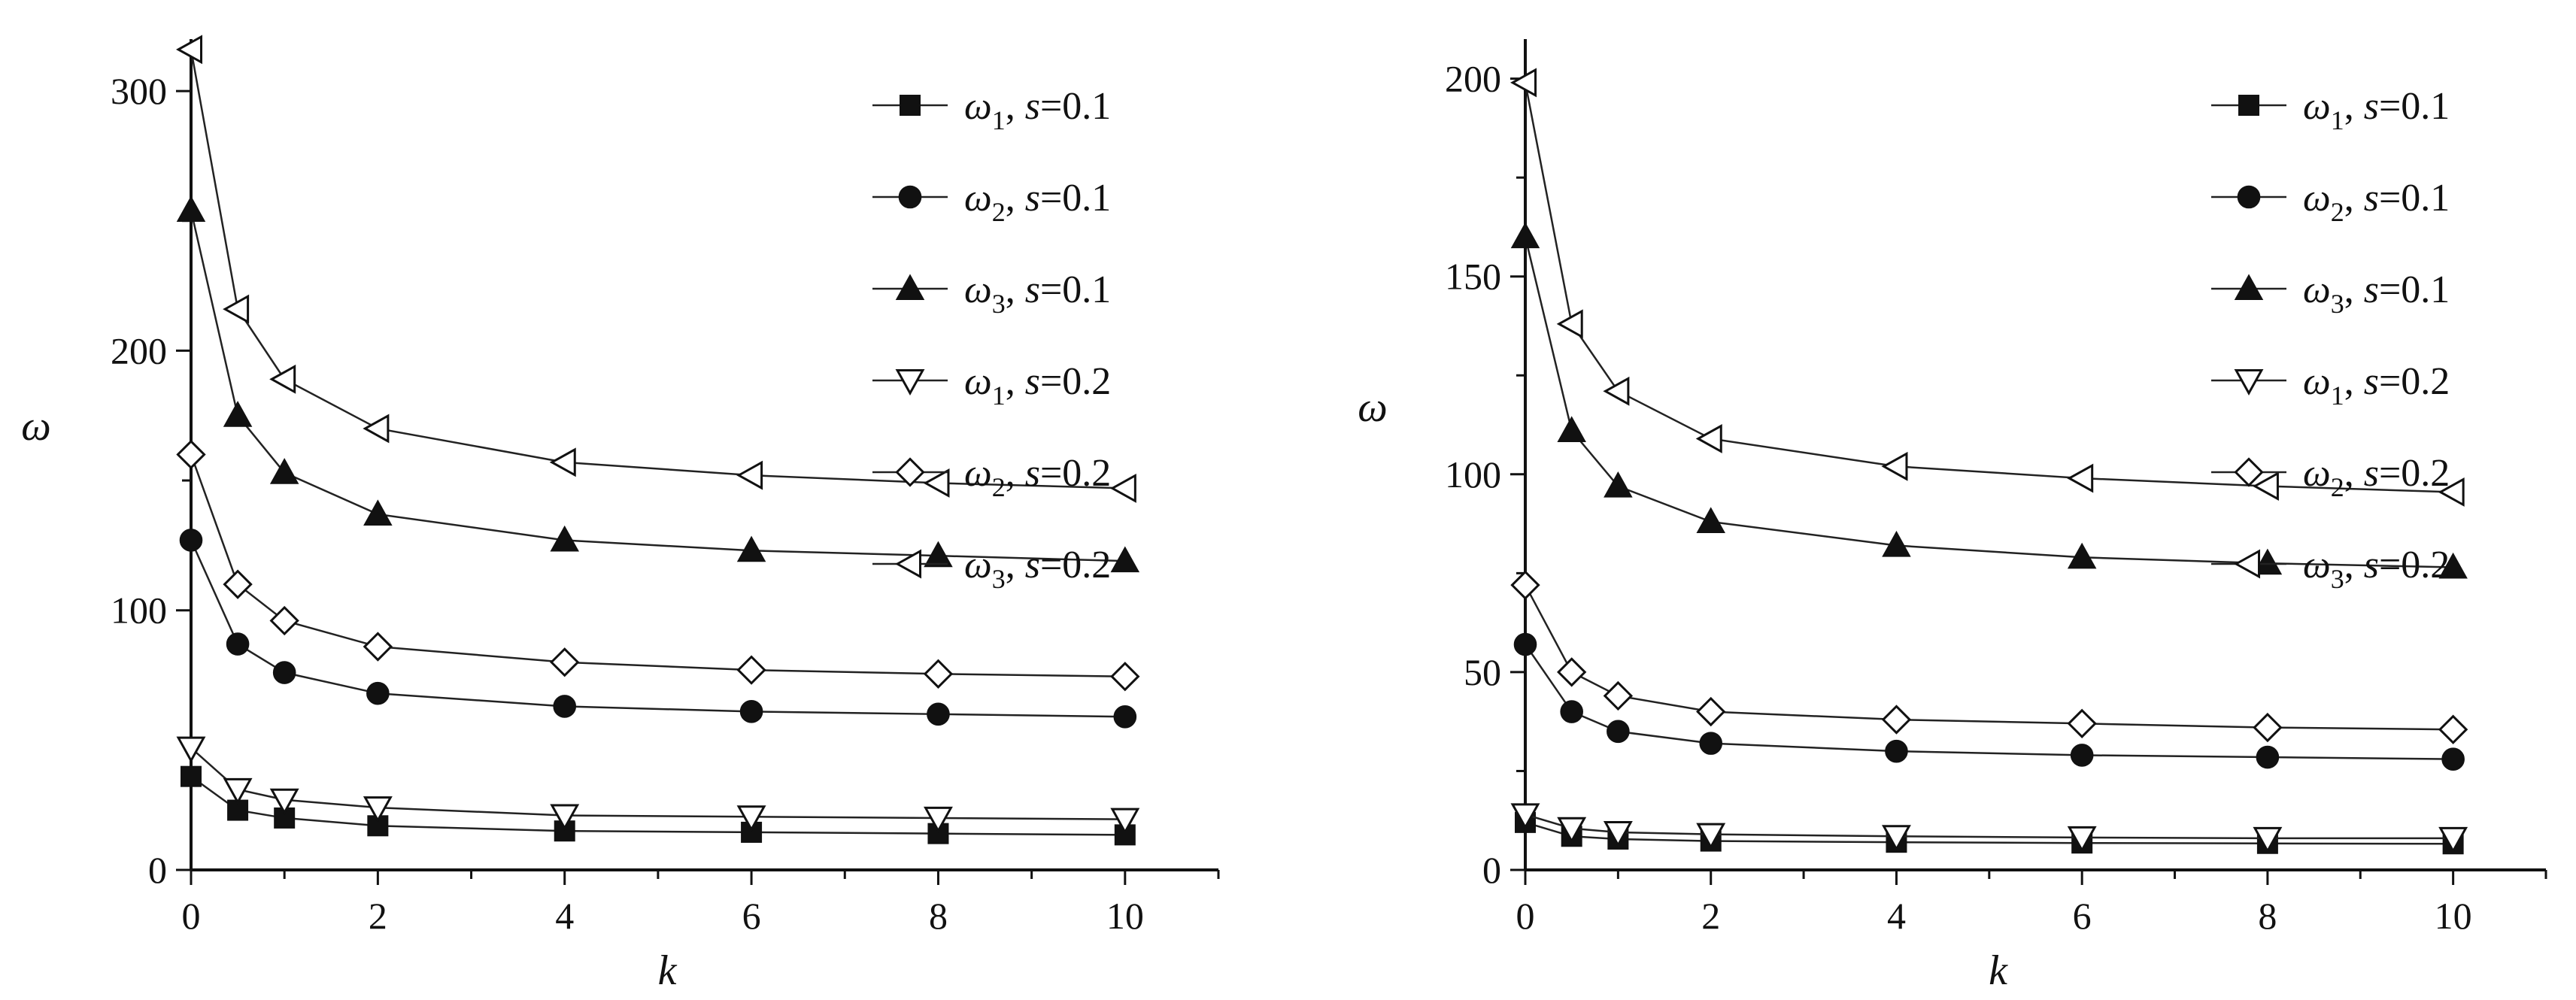 The image size is (2576, 1000). I want to click on x-axis-label: k, so click(668, 970).